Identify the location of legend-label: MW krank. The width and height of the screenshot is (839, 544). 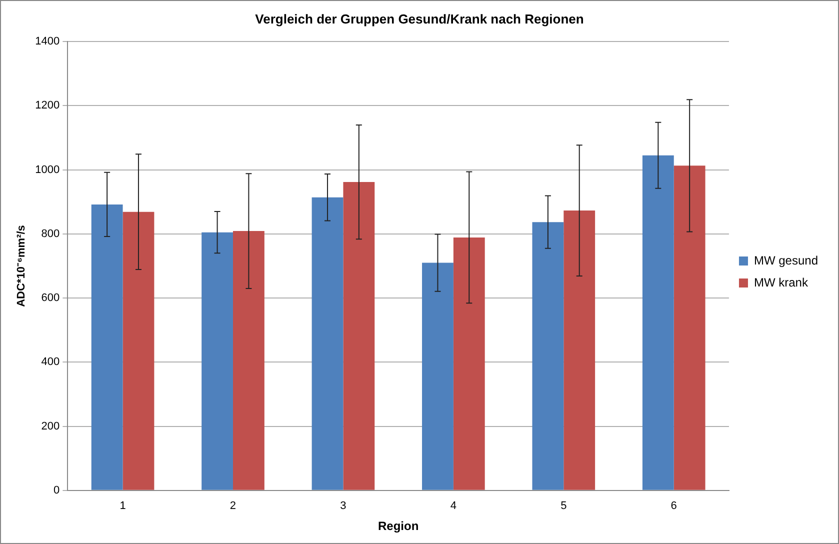
(781, 282).